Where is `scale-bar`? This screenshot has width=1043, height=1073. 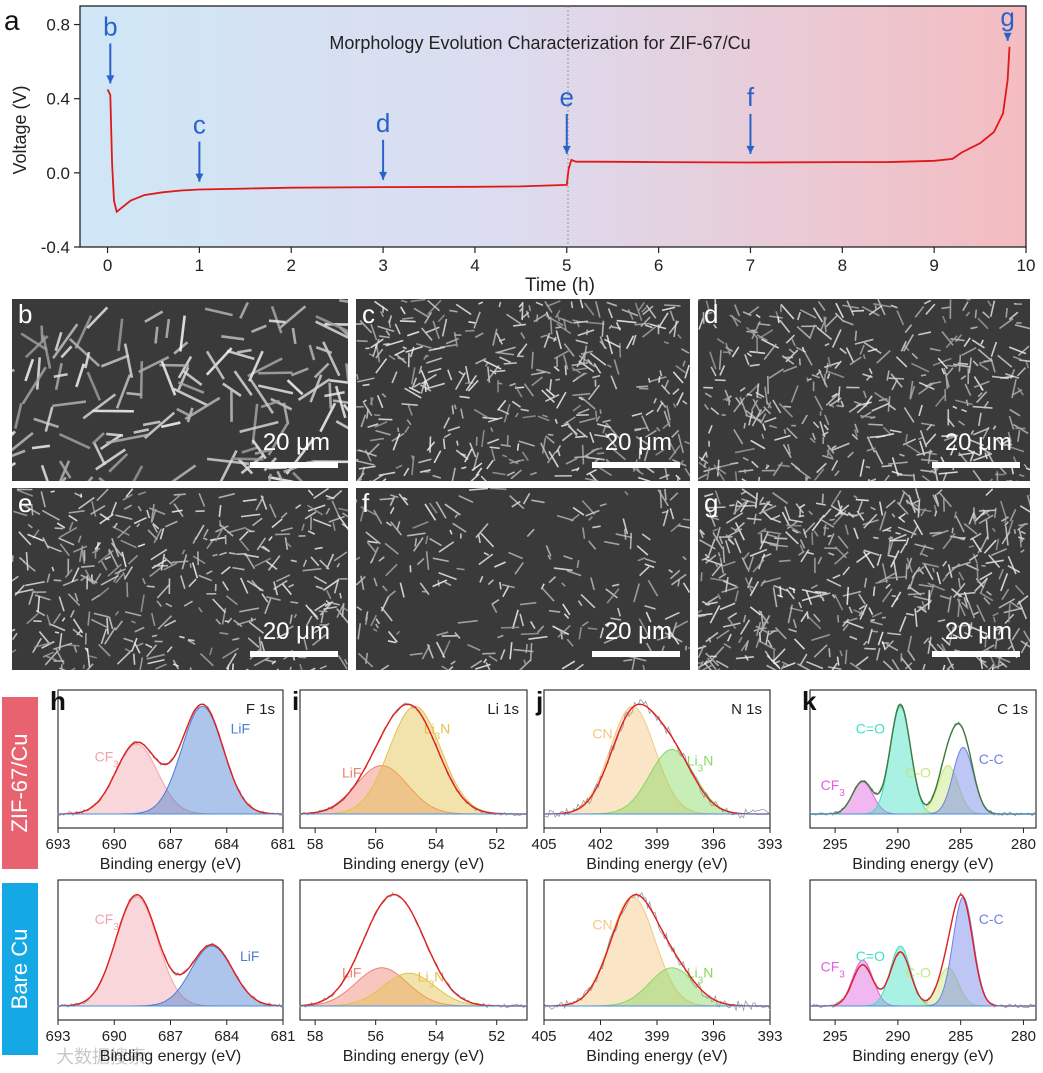 scale-bar is located at coordinates (294, 654).